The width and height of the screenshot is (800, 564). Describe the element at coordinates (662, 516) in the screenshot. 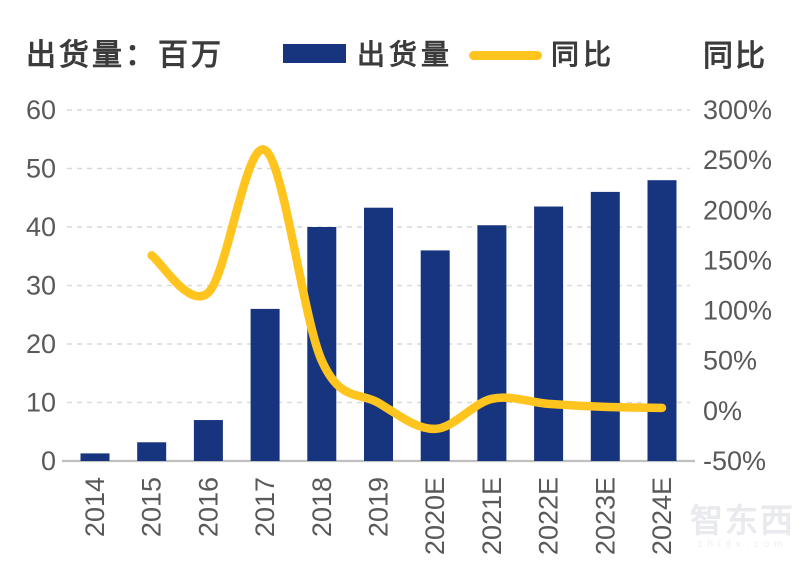

I see `x-label-2024E: 2024E` at that location.